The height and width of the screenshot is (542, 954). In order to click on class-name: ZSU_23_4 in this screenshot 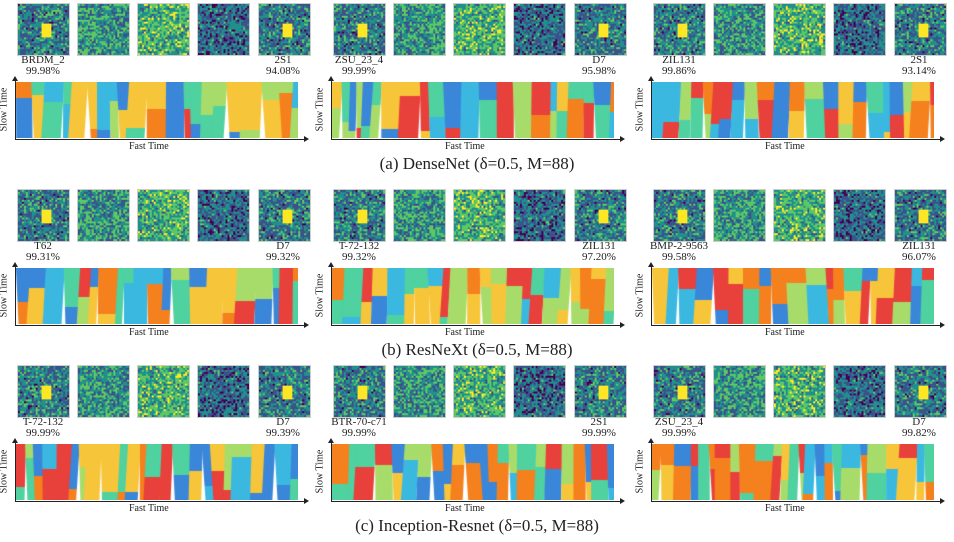, I will do `click(359, 60)`.